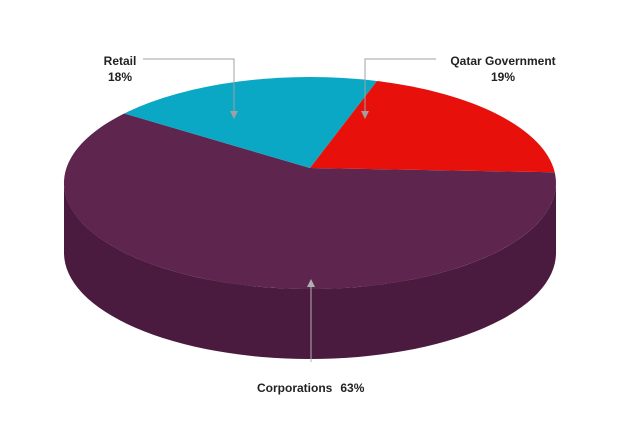 The width and height of the screenshot is (622, 434). What do you see at coordinates (190, 88) in the screenshot?
I see `leader-line-retail` at bounding box center [190, 88].